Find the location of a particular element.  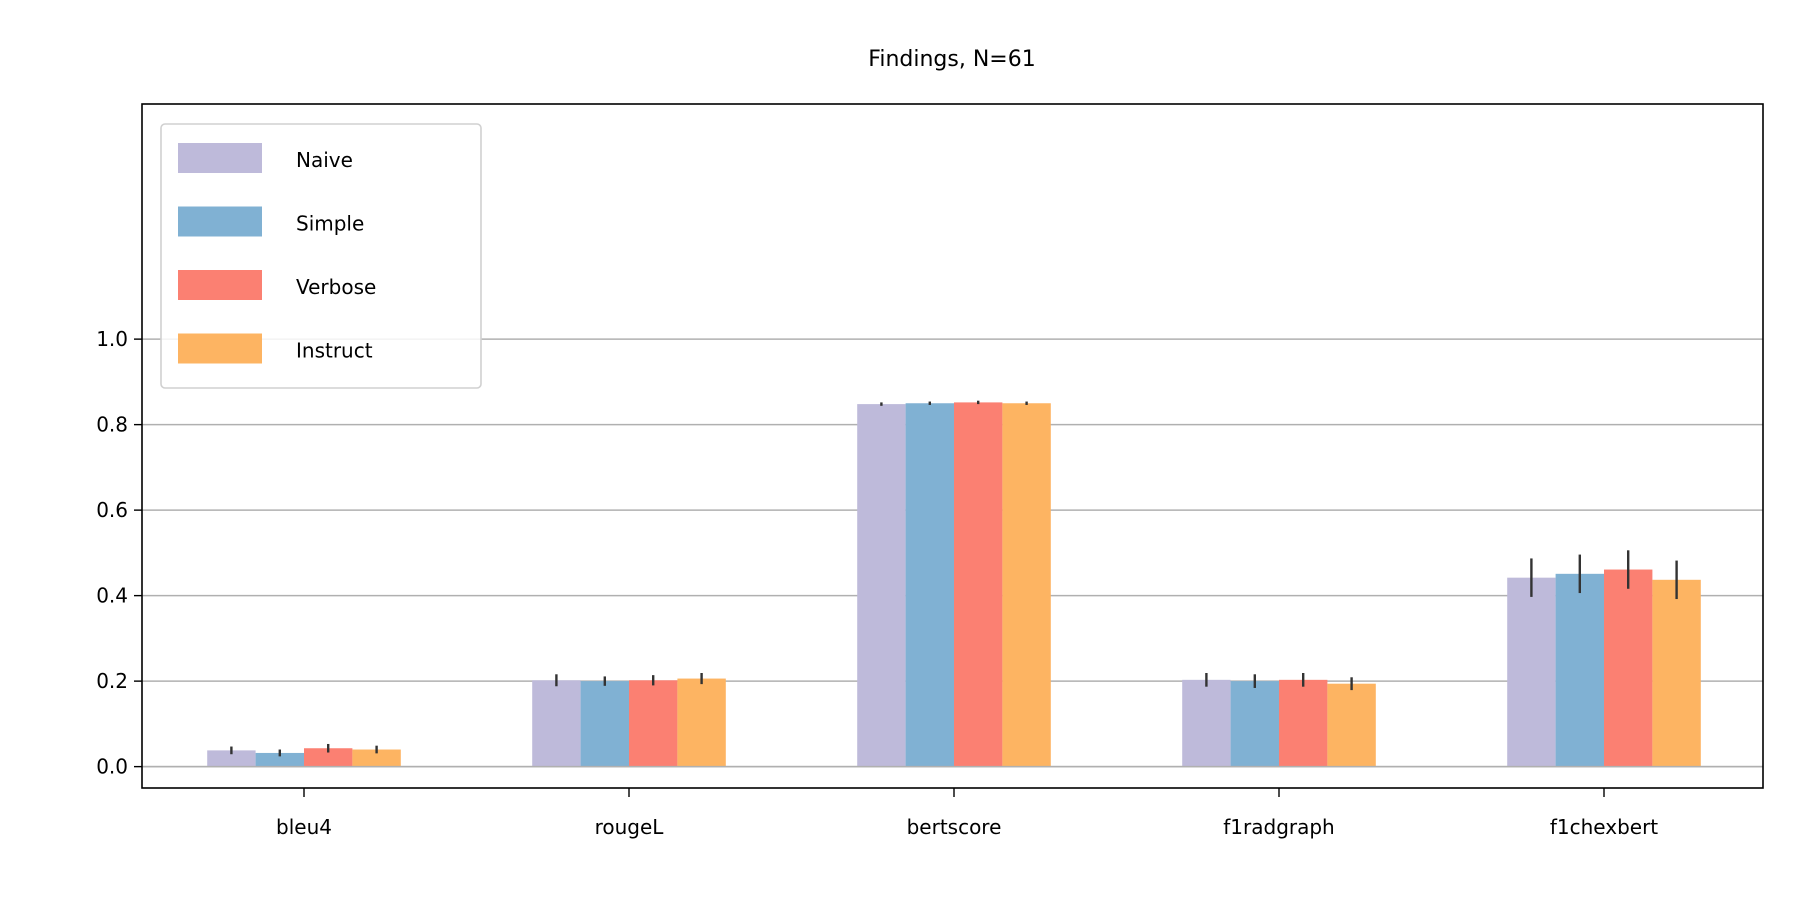

bar-naive-f1radgraph is located at coordinates (1206, 723).